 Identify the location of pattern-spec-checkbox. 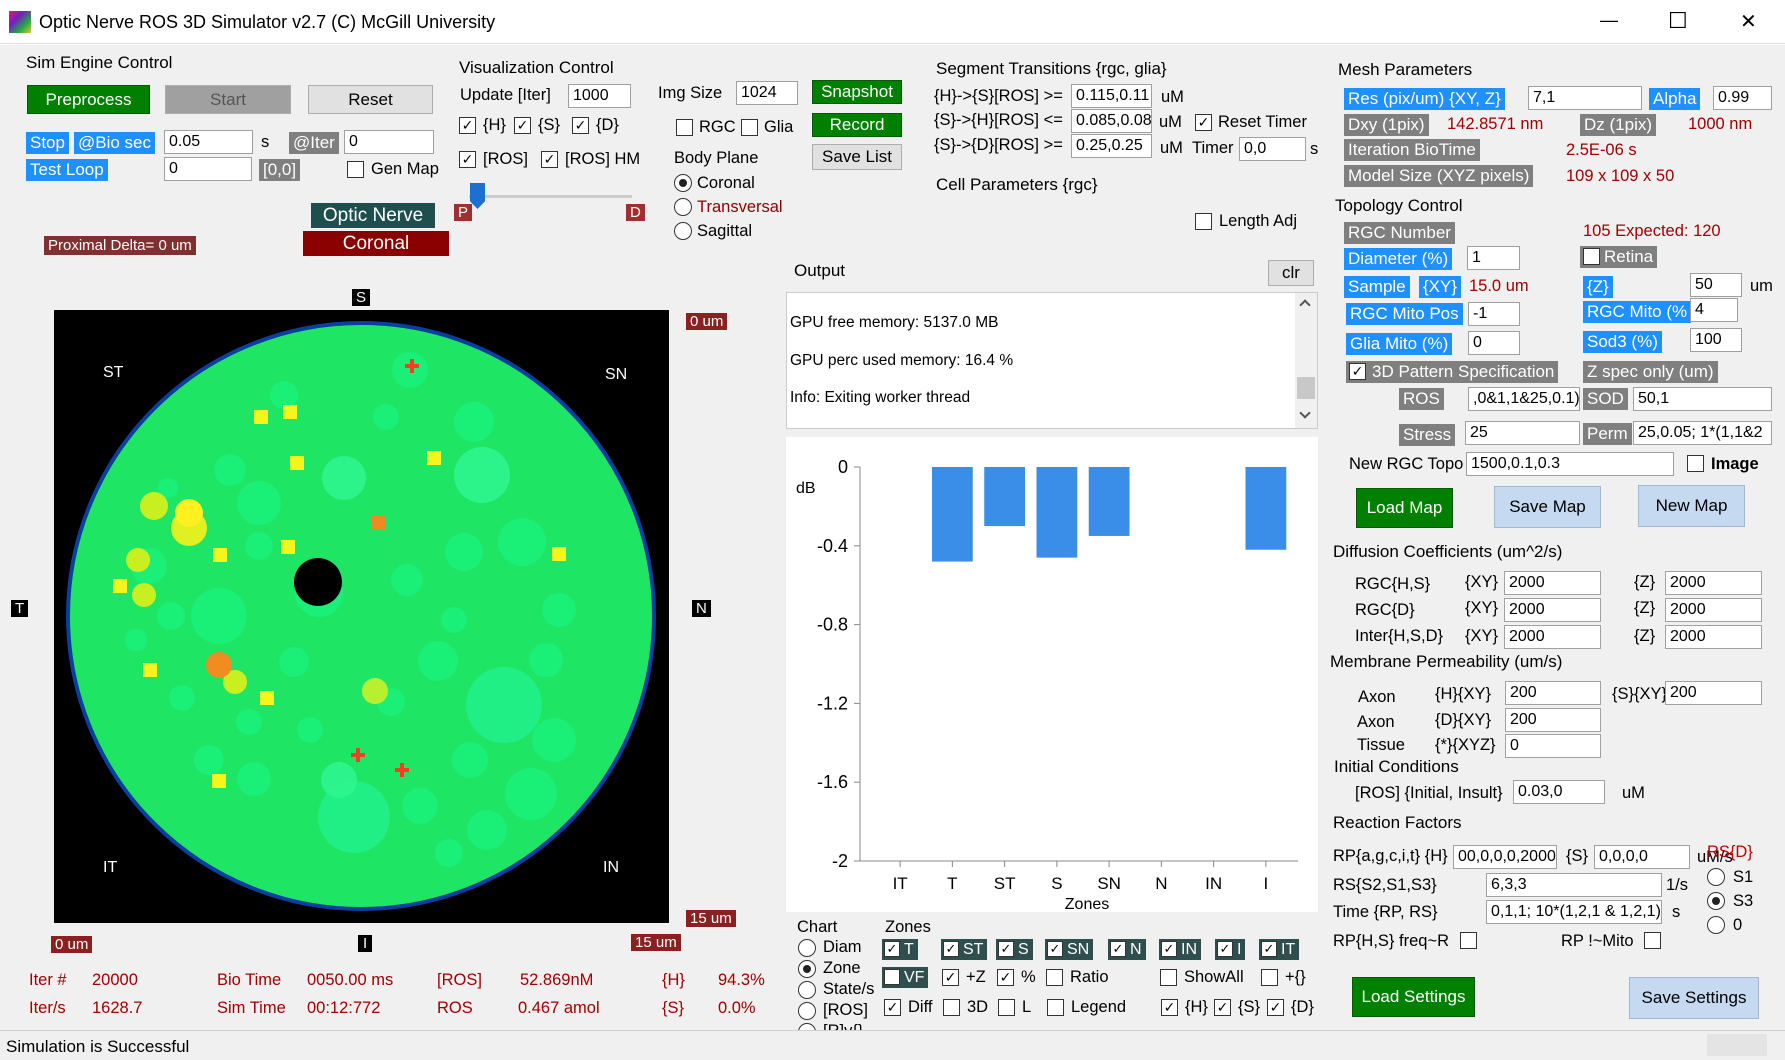
(1357, 371).